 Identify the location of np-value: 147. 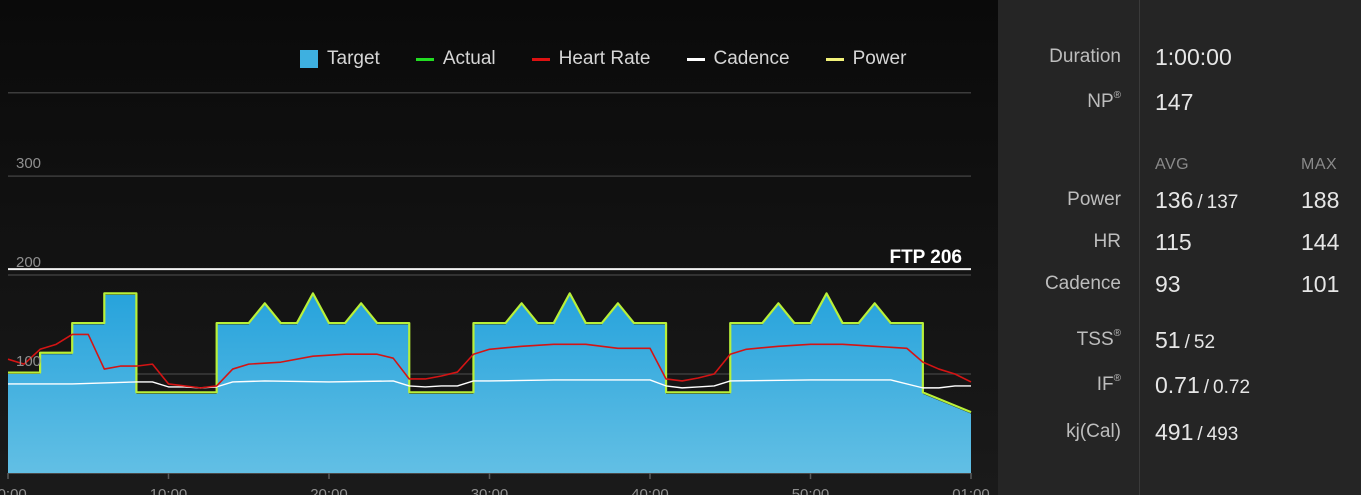
(1174, 102).